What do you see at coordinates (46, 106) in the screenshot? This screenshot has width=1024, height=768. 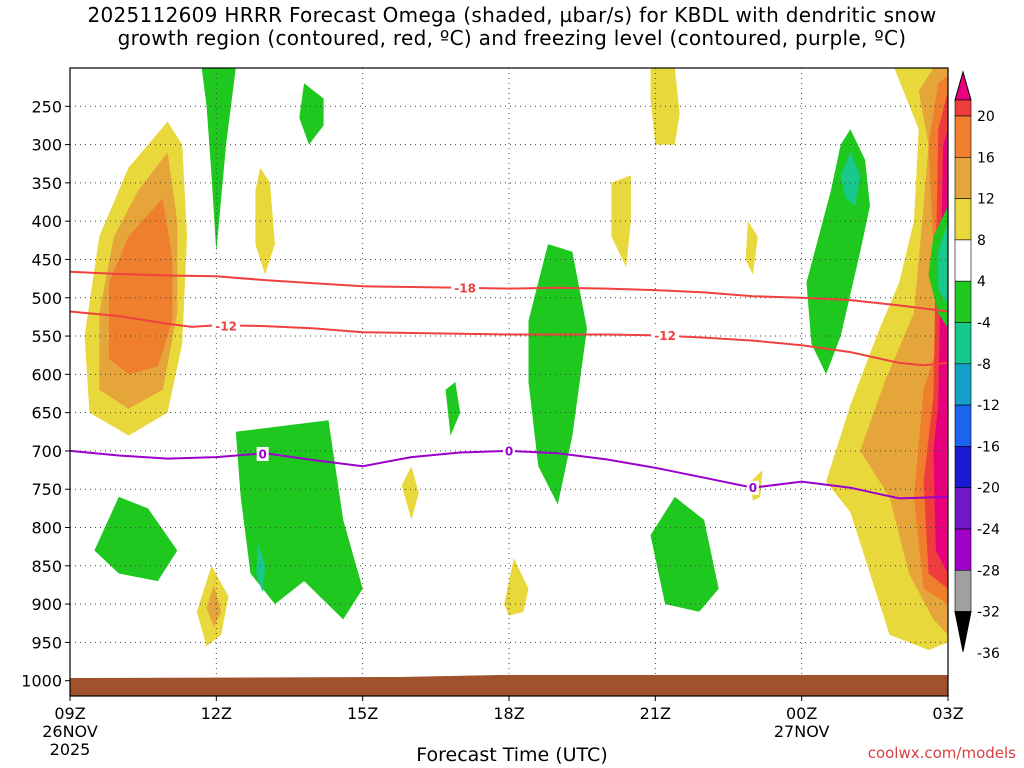 I see `y-tick-label: 250` at bounding box center [46, 106].